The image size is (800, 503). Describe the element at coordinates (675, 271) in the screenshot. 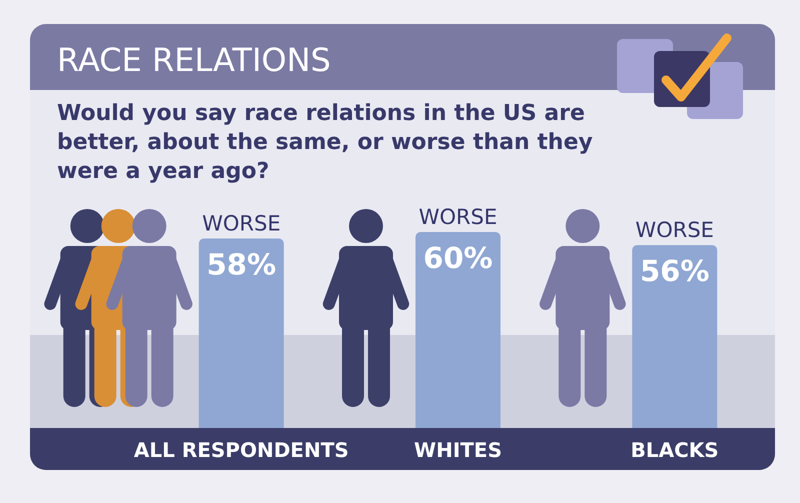

I see `data-label: 56%` at that location.